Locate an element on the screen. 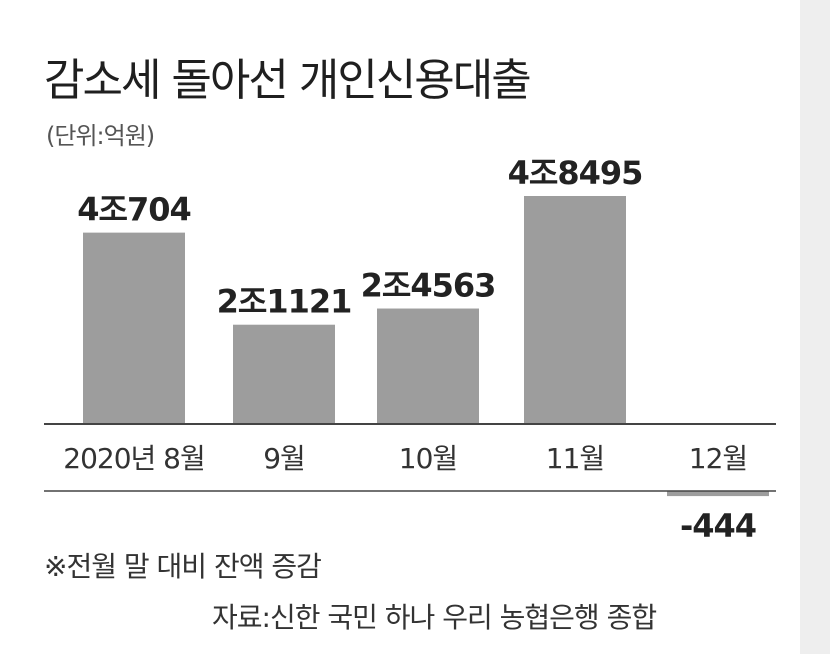 The height and width of the screenshot is (654, 830). source-credit: 자료:신한 국민 하나 우리 농협은행 종합 is located at coordinates (434, 617).